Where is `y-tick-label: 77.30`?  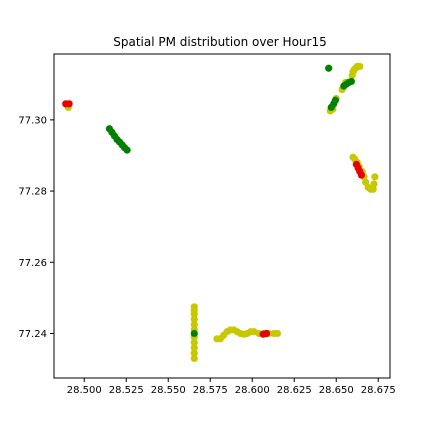 y-tick-label: 77.30 is located at coordinates (32, 120).